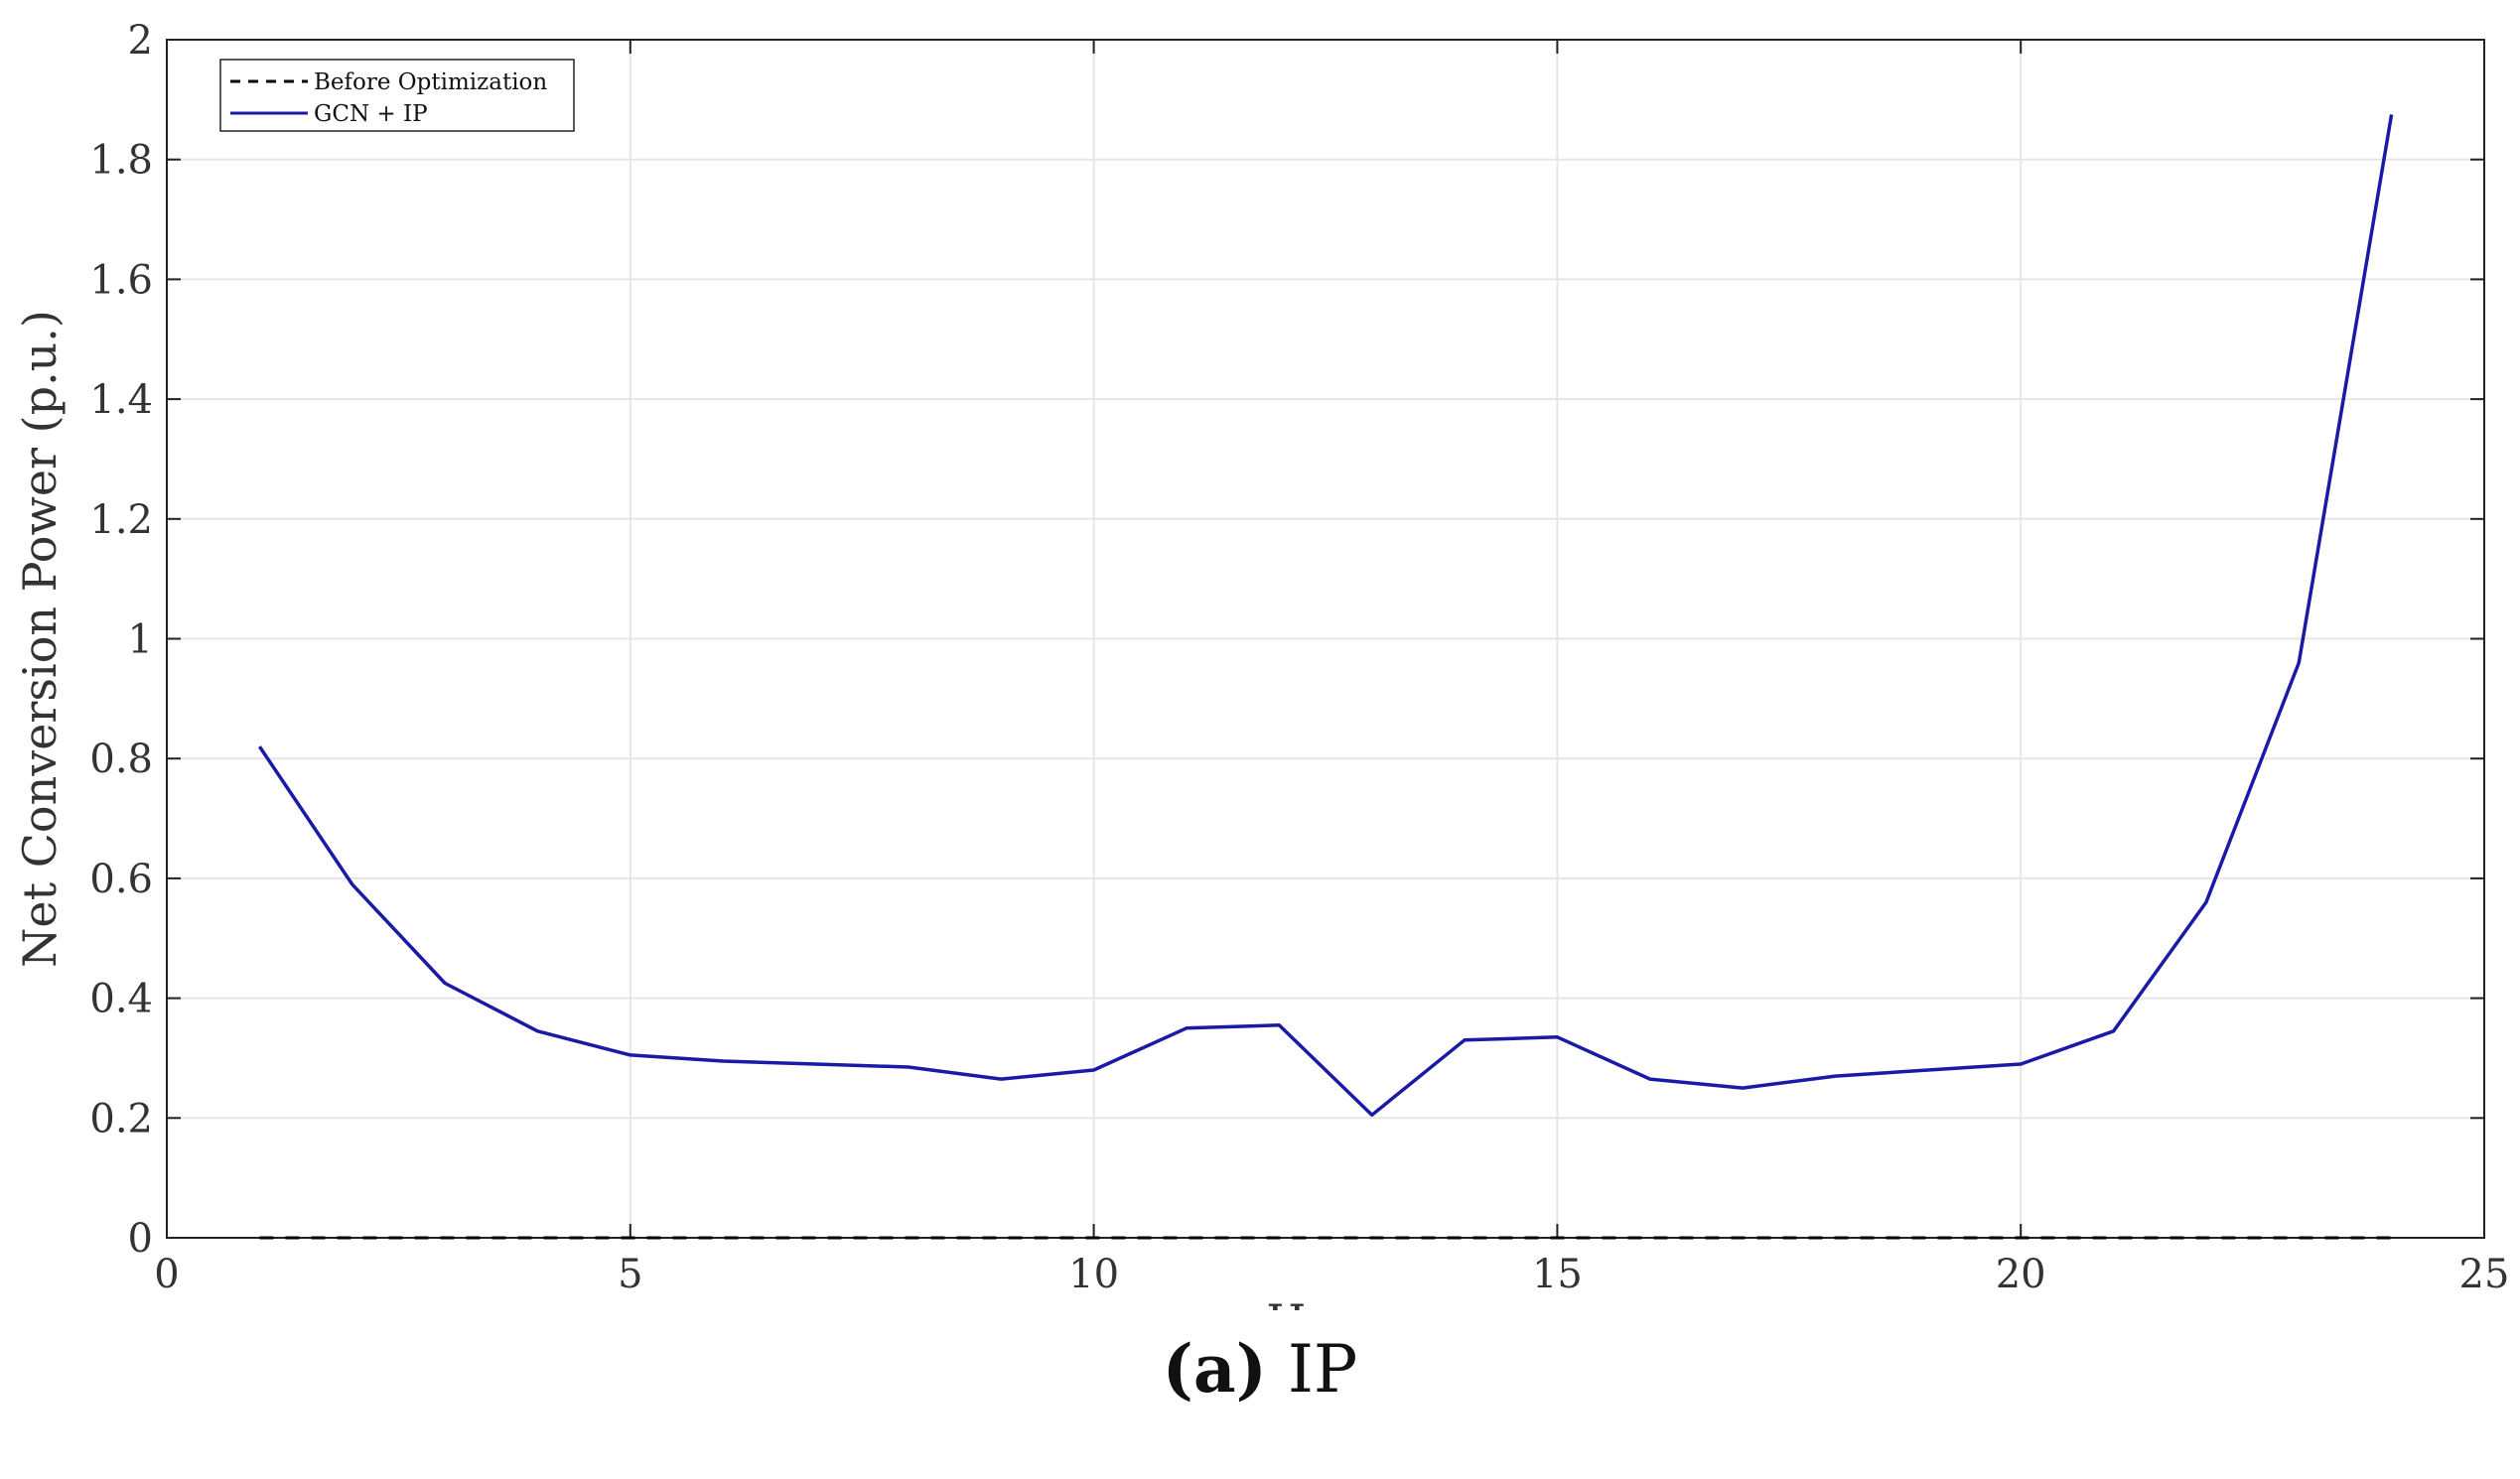  Describe the element at coordinates (121, 879) in the screenshot. I see `y-tick-label: 0.6` at that location.